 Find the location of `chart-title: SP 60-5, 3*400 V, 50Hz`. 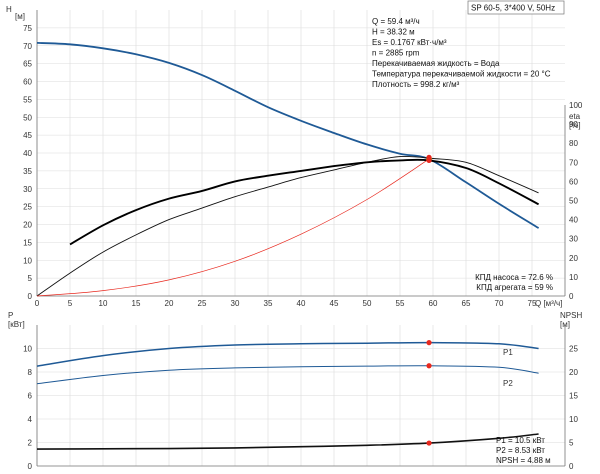

chart-title: SP 60-5, 3*400 V, 50Hz is located at coordinates (513, 8).